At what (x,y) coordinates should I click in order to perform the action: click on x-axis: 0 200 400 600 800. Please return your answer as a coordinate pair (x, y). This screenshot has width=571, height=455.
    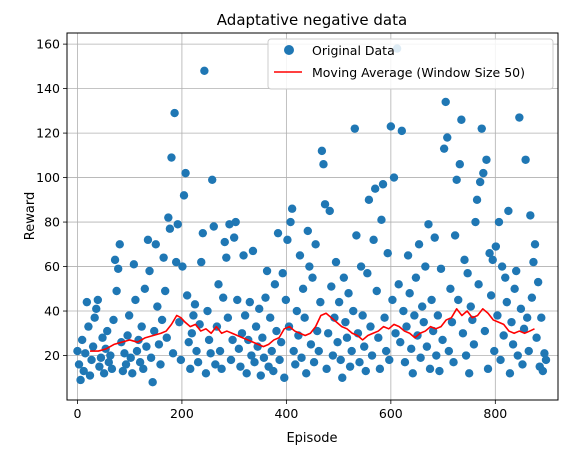
    Looking at the image, I should click on (290, 410).